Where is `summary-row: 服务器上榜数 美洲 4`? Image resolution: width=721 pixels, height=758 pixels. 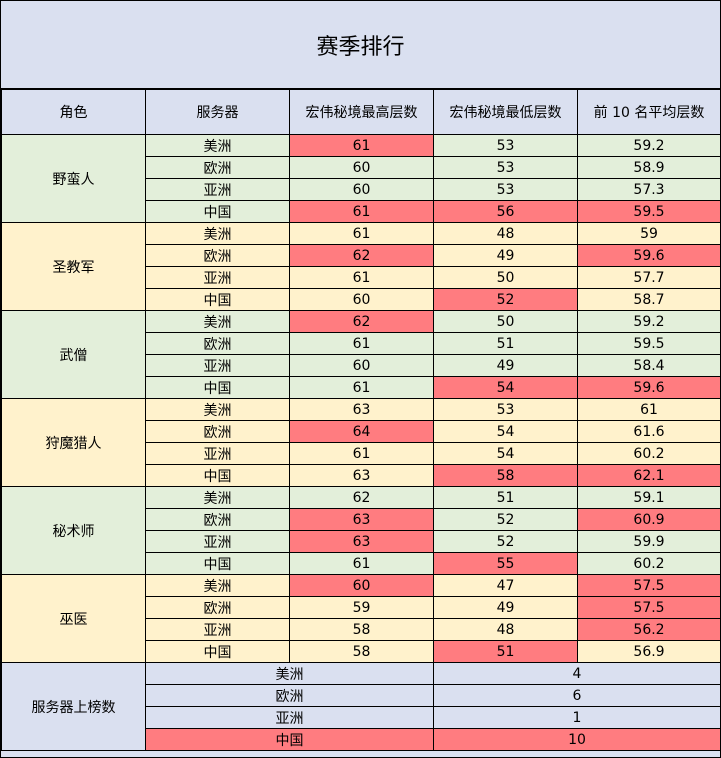
summary-row: 服务器上榜数 美洲 4 is located at coordinates (361, 706).